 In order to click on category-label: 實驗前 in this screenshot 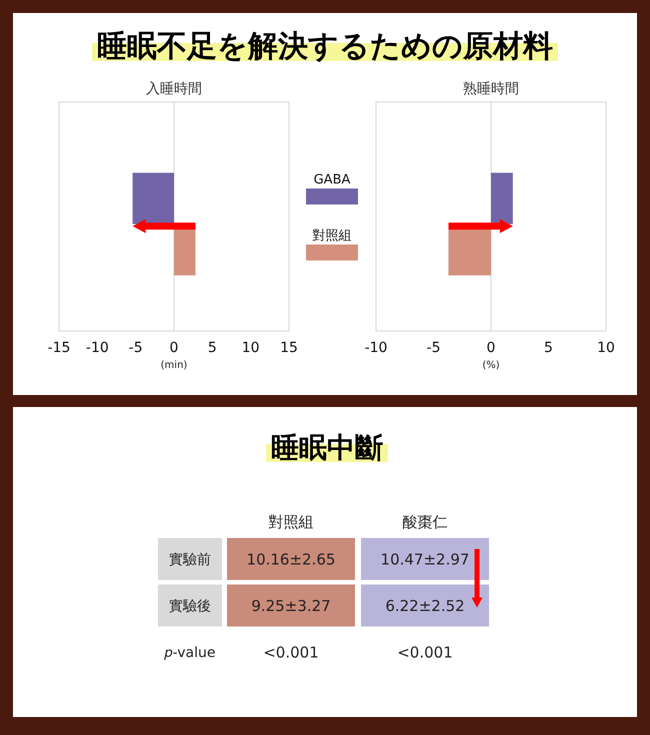, I will do `click(190, 560)`.